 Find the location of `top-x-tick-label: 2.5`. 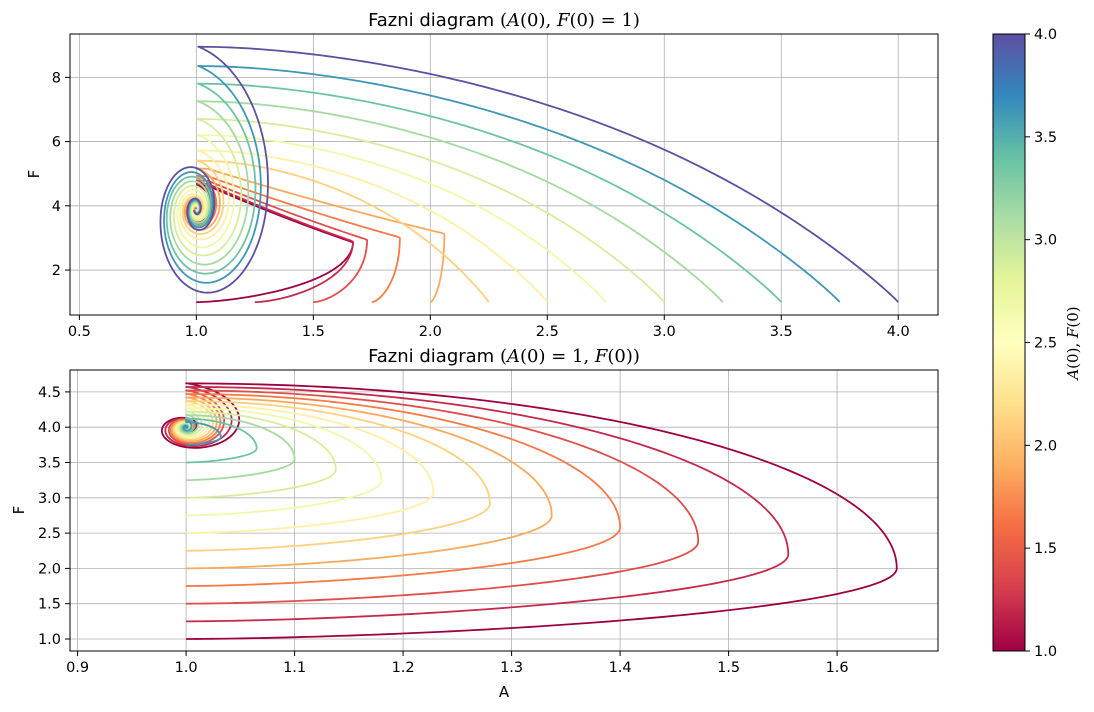

top-x-tick-label: 2.5 is located at coordinates (547, 332).